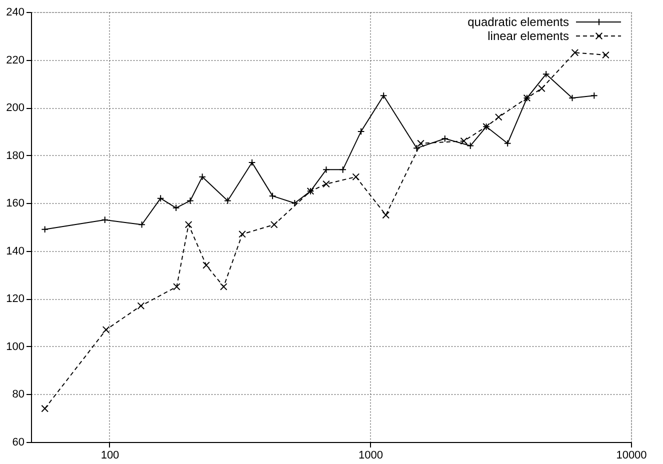 The height and width of the screenshot is (464, 663). Describe the element at coordinates (15, 346) in the screenshot. I see `y-tick-label: 100` at that location.